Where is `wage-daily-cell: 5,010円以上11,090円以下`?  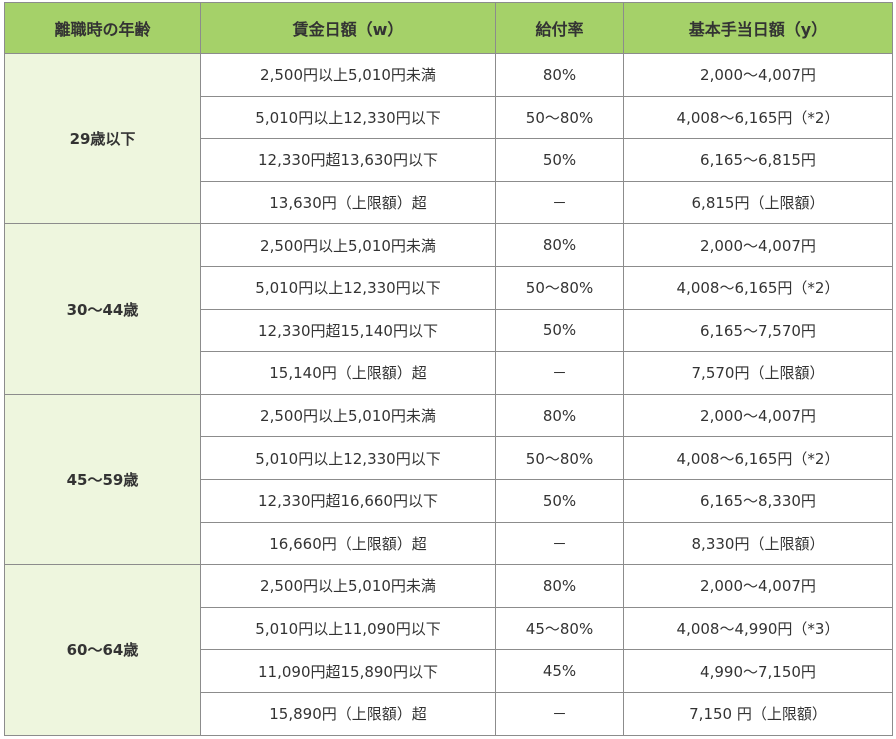
wage-daily-cell: 5,010円以上11,090円以下 is located at coordinates (348, 628).